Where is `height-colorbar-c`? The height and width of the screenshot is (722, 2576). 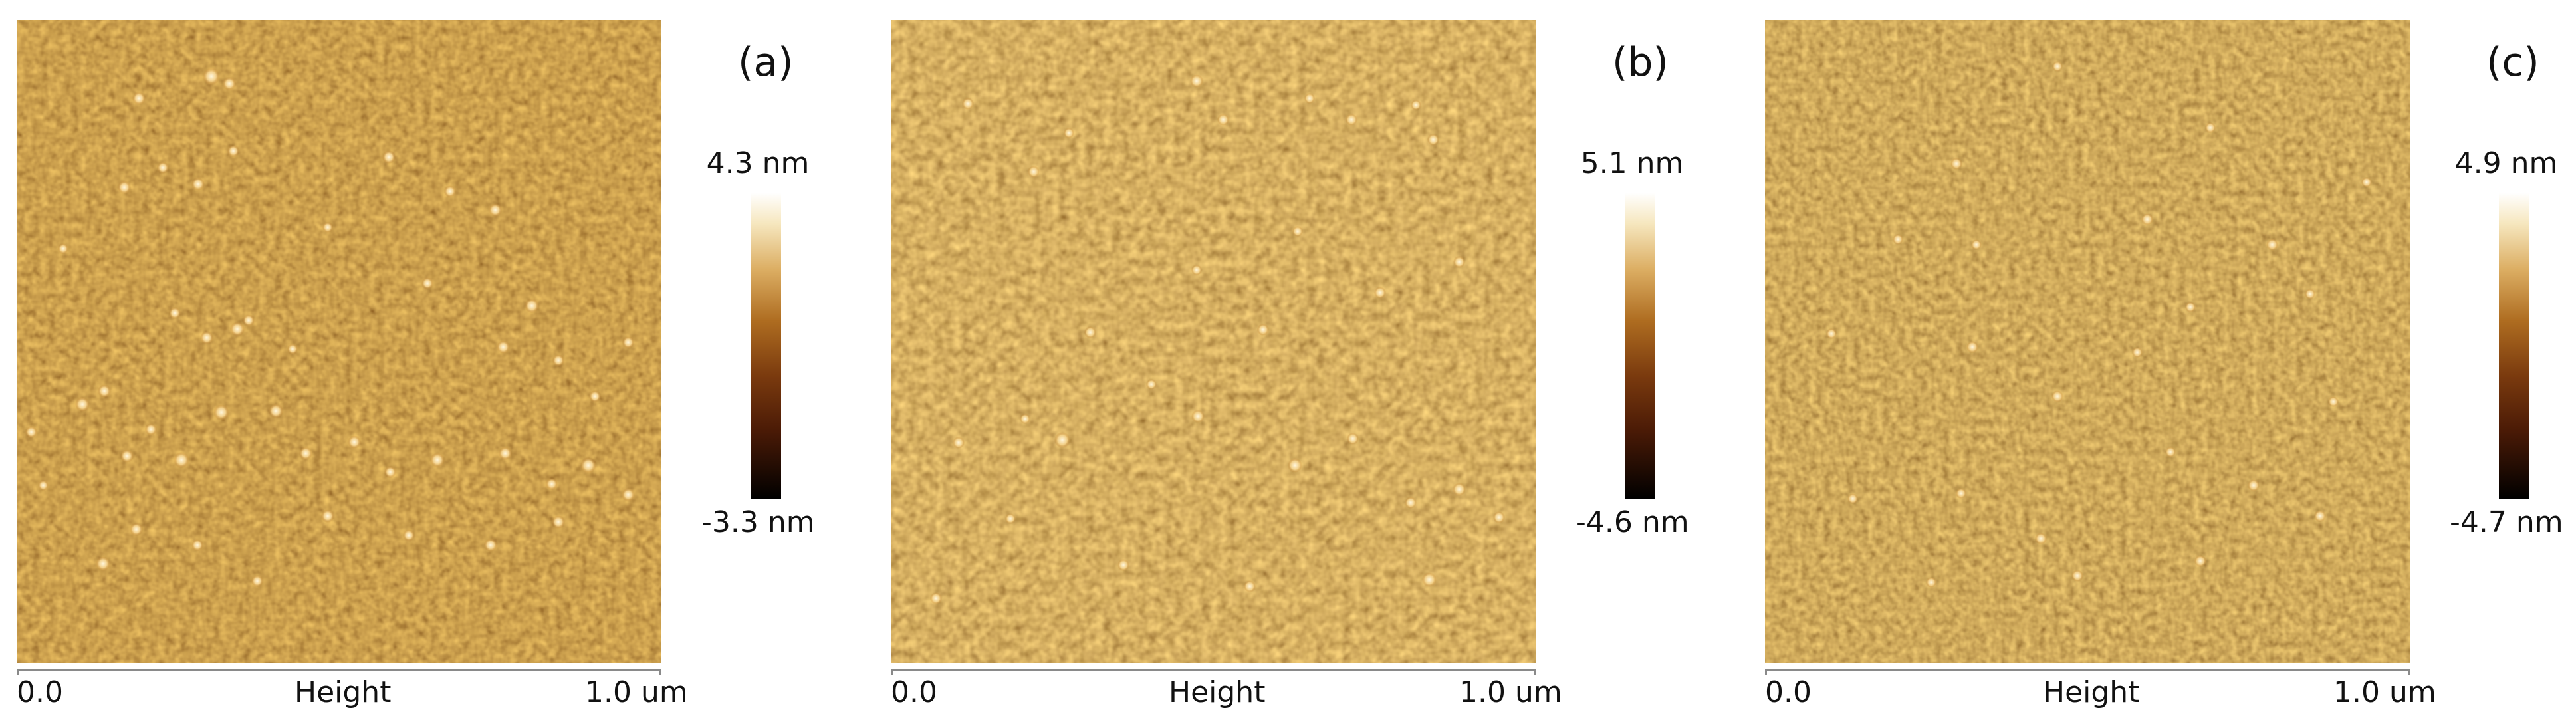
height-colorbar-c is located at coordinates (2514, 346).